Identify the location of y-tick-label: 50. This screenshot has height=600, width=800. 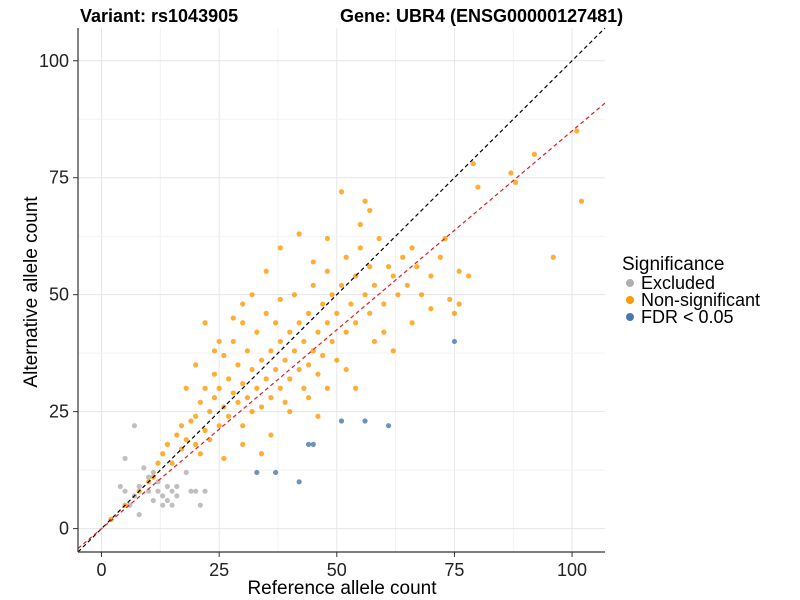
(59, 295).